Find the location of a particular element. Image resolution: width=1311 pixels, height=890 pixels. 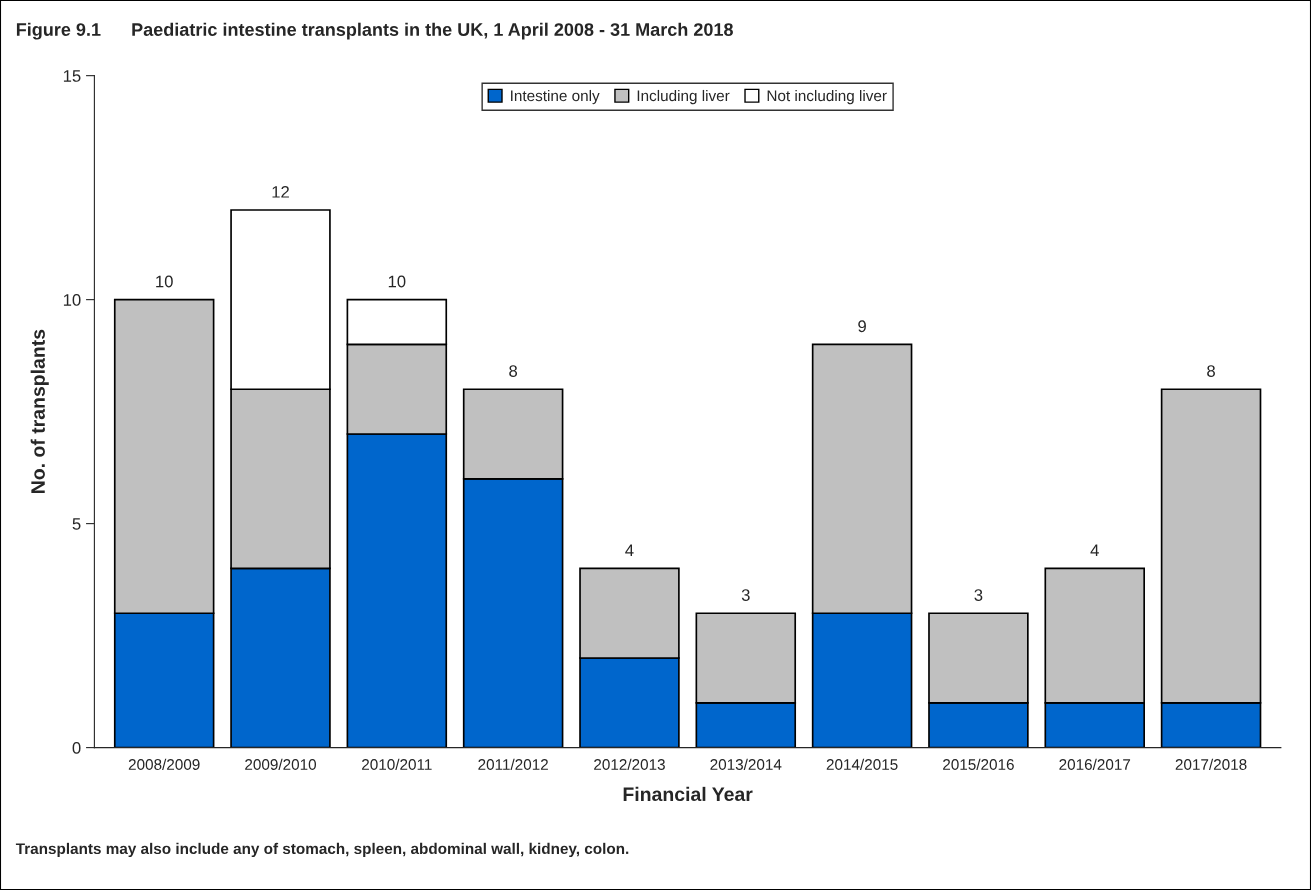

x-tick-label: 2013/2014 is located at coordinates (746, 764).